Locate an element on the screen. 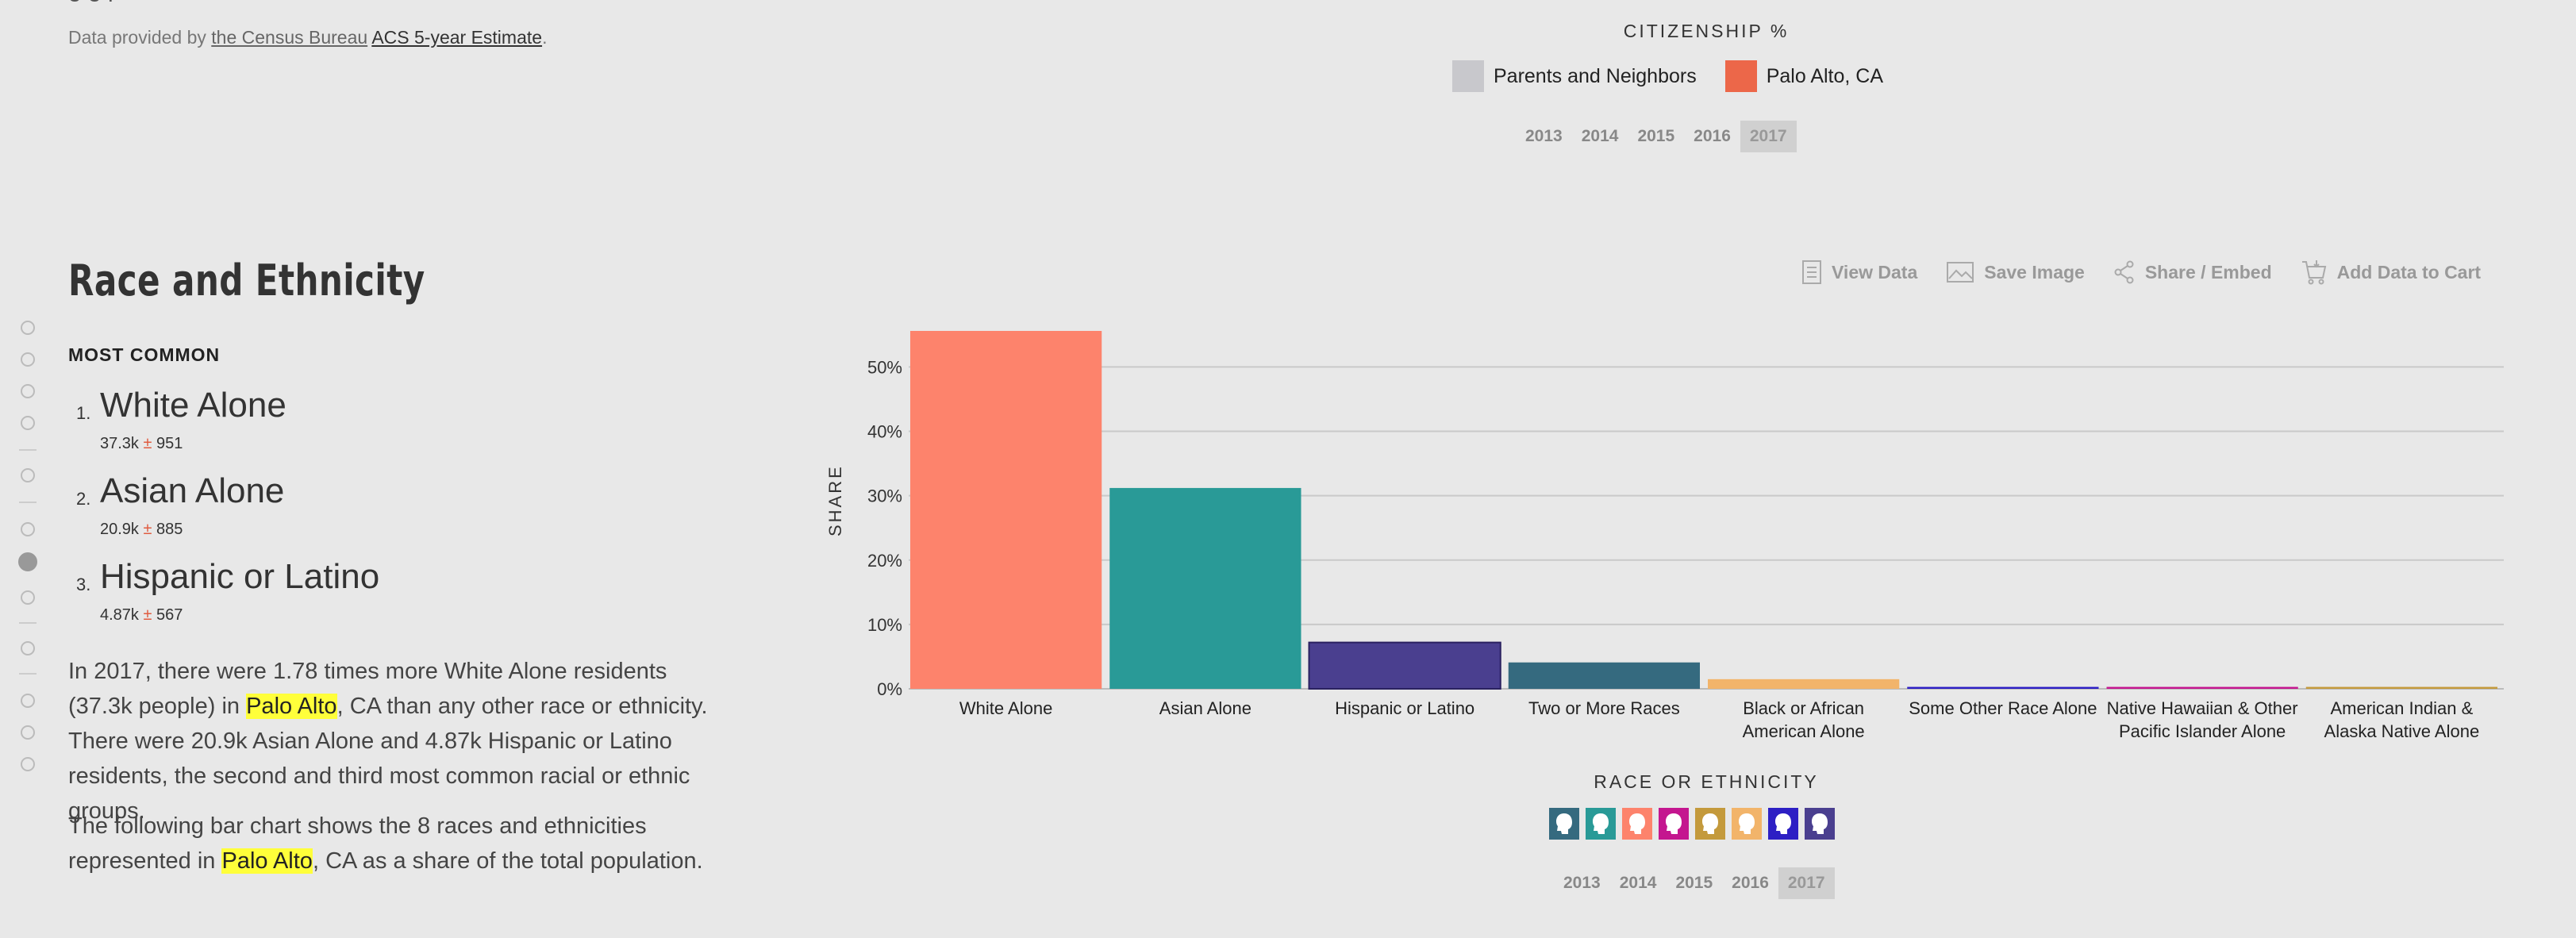 The width and height of the screenshot is (2576, 938). y-tick-label: 40% is located at coordinates (884, 432).